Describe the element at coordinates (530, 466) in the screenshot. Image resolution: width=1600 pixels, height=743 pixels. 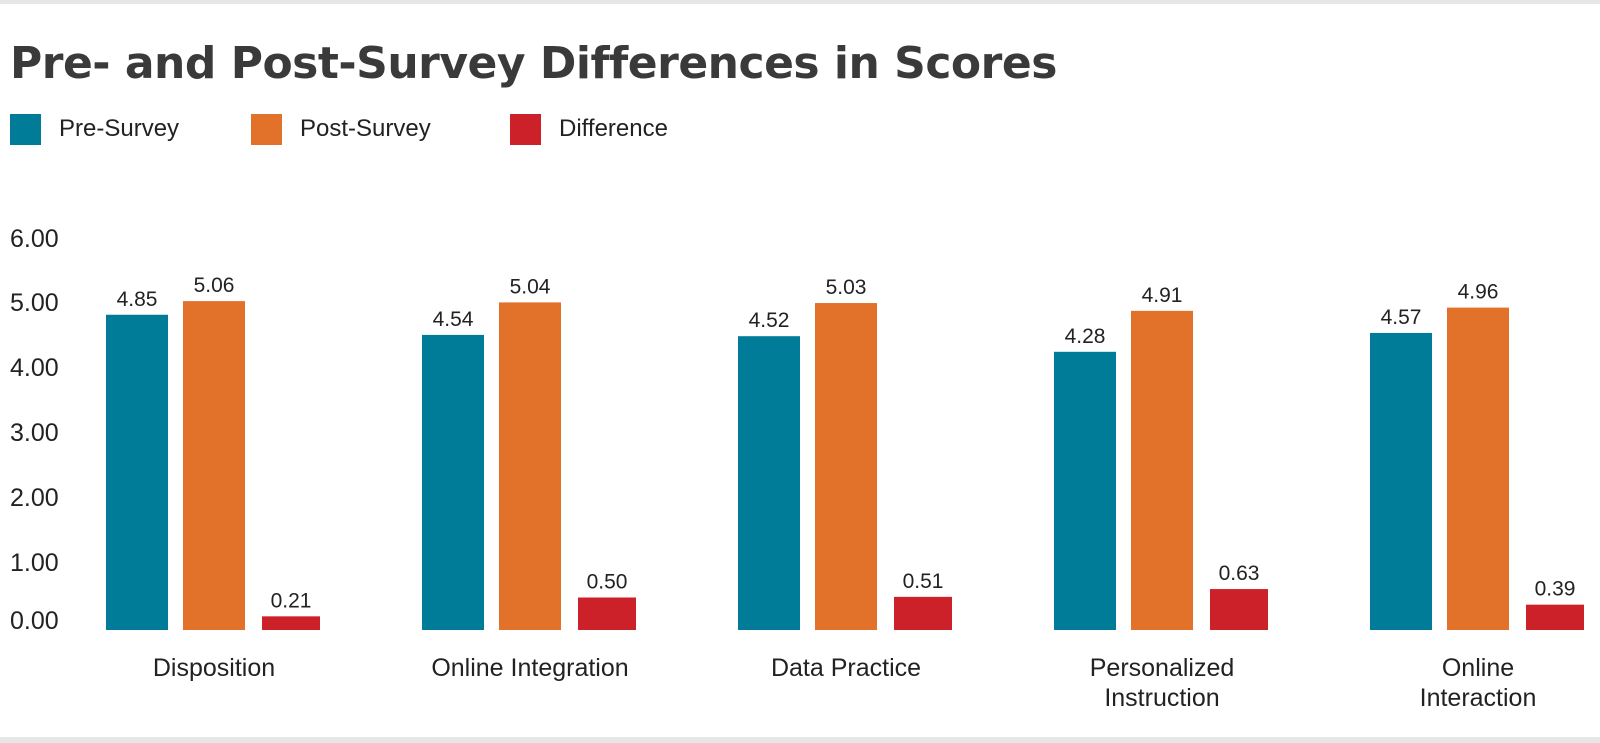
I see `bar-post-survey-online-integration` at that location.